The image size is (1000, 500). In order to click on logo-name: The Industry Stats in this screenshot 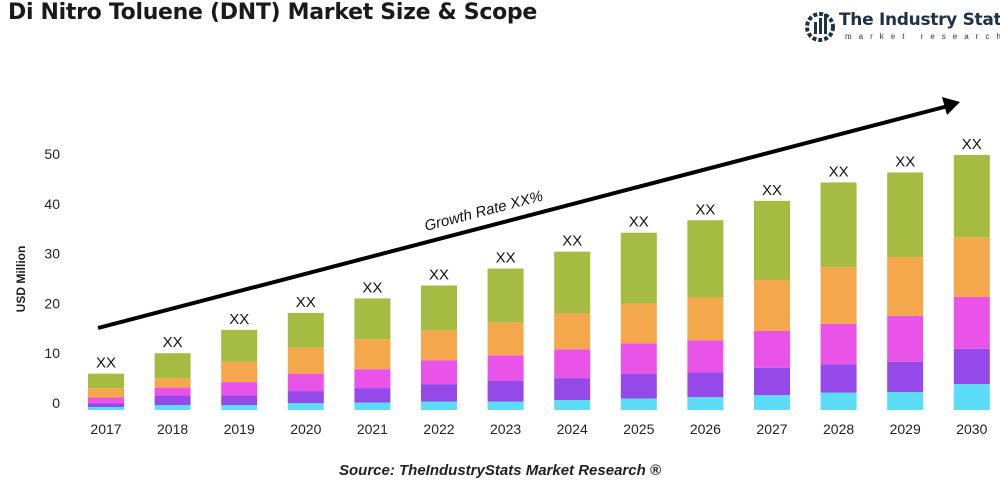, I will do `click(919, 20)`.